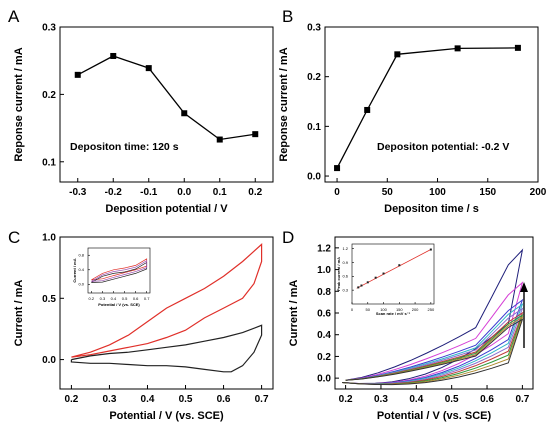  Describe the element at coordinates (14, 16) in the screenshot. I see `panel-label: A` at that location.